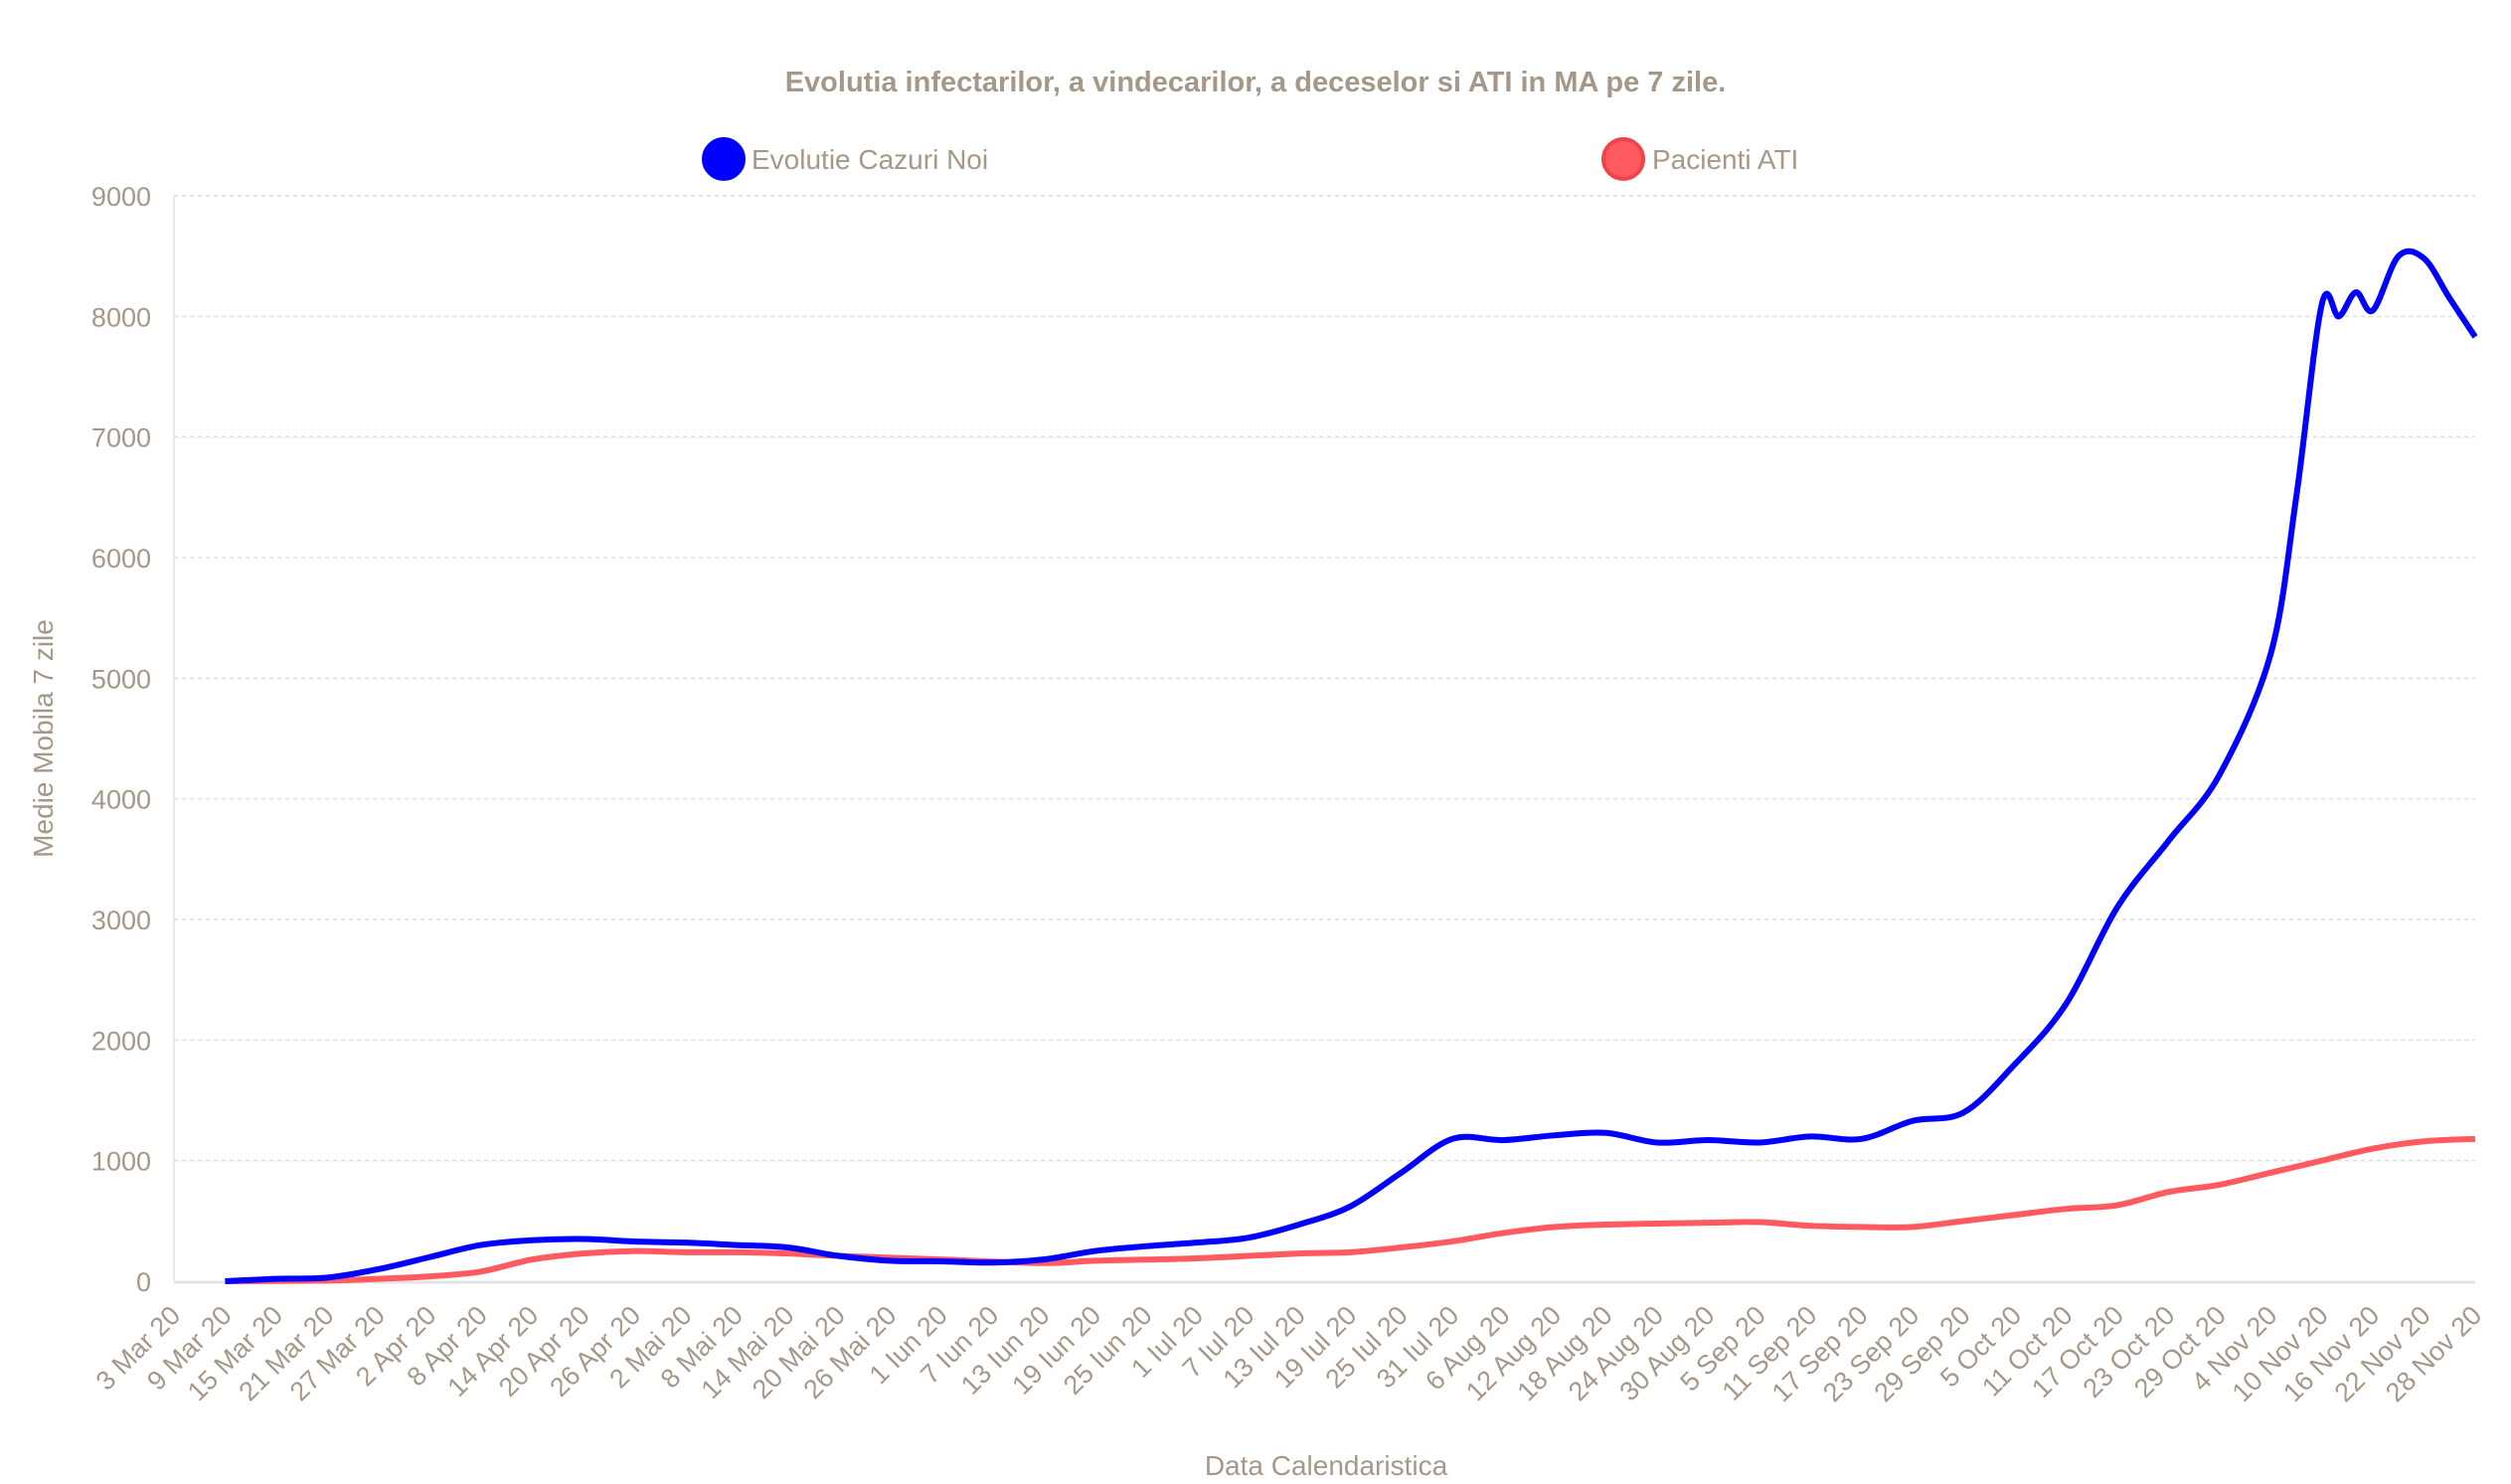 The height and width of the screenshot is (1484, 2511). Describe the element at coordinates (121, 1041) in the screenshot. I see `y-tick-label: 2000` at that location.